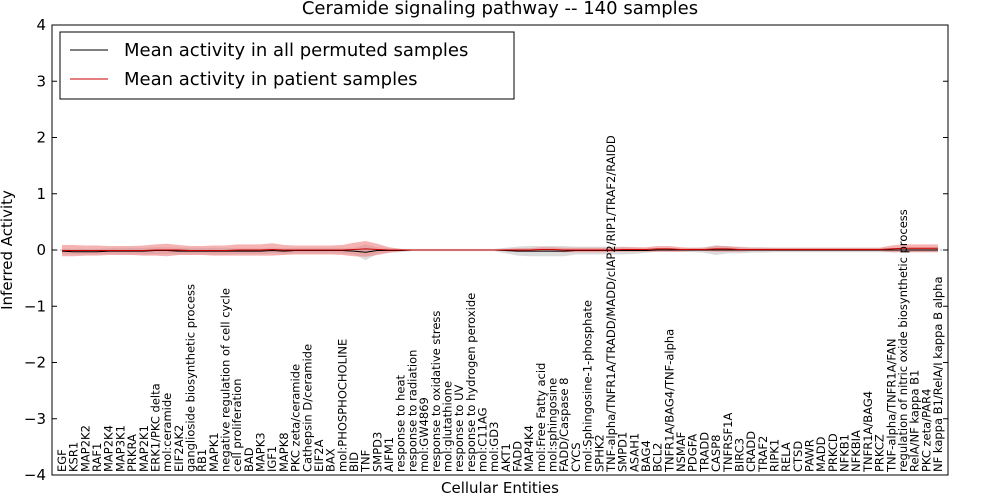 The width and height of the screenshot is (1000, 500). Describe the element at coordinates (35, 363) in the screenshot. I see `y-tick-label: −2` at that location.